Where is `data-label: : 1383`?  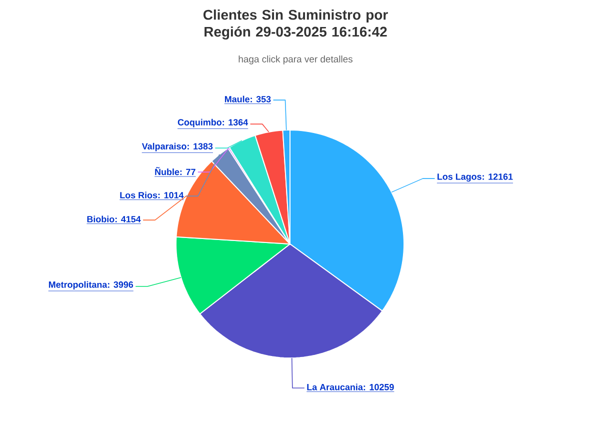
data-label: : 1383 is located at coordinates (200, 146).